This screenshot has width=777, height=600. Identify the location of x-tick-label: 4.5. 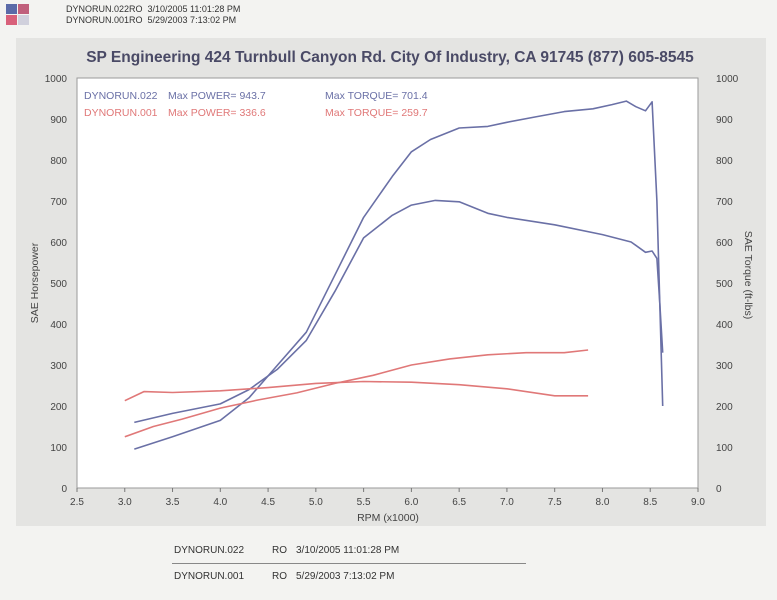
(268, 502).